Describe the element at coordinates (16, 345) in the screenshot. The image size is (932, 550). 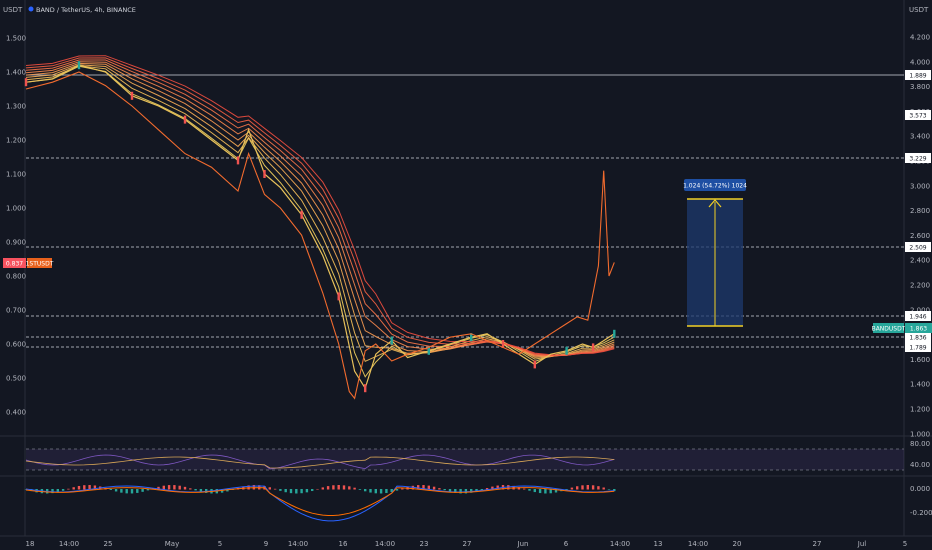
I see `left-axis-tick: 0.600` at that location.